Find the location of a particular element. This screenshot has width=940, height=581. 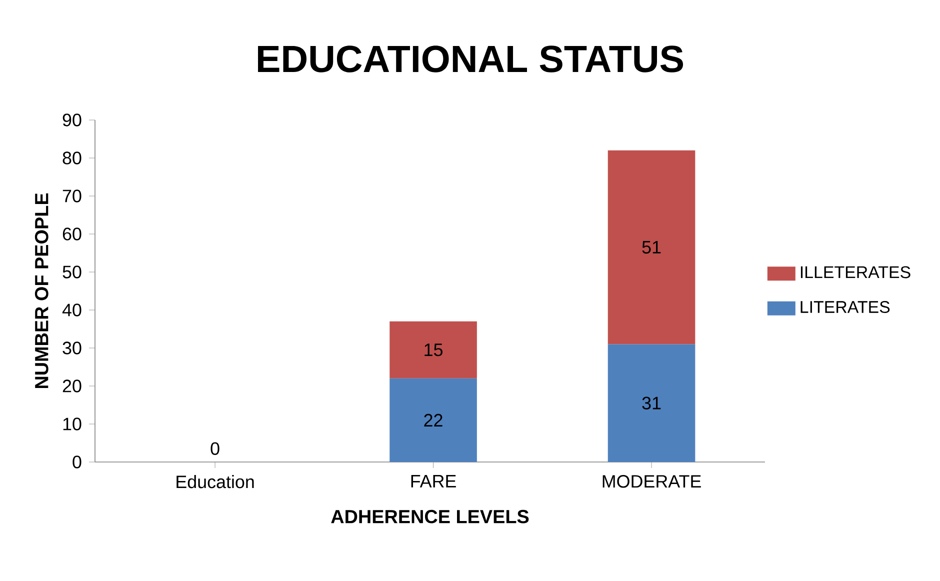

y-tick-label: 30 is located at coordinates (72, 348).